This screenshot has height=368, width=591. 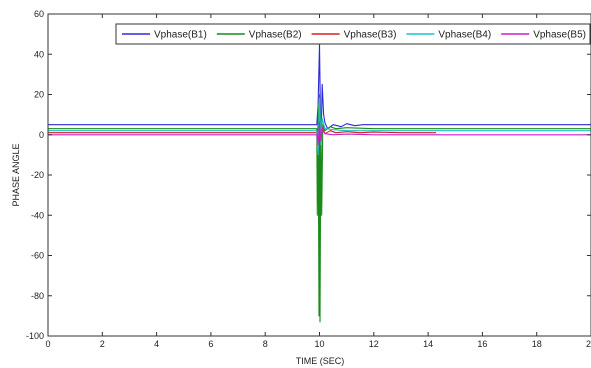 What do you see at coordinates (156, 344) in the screenshot?
I see `x-tick-label: 4` at bounding box center [156, 344].